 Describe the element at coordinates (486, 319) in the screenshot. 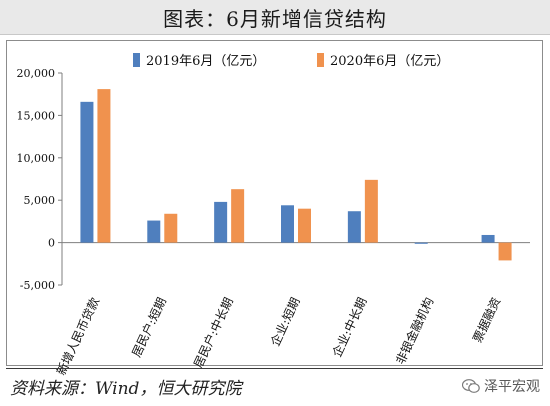

I see `x-tick-label: 票据融资` at that location.